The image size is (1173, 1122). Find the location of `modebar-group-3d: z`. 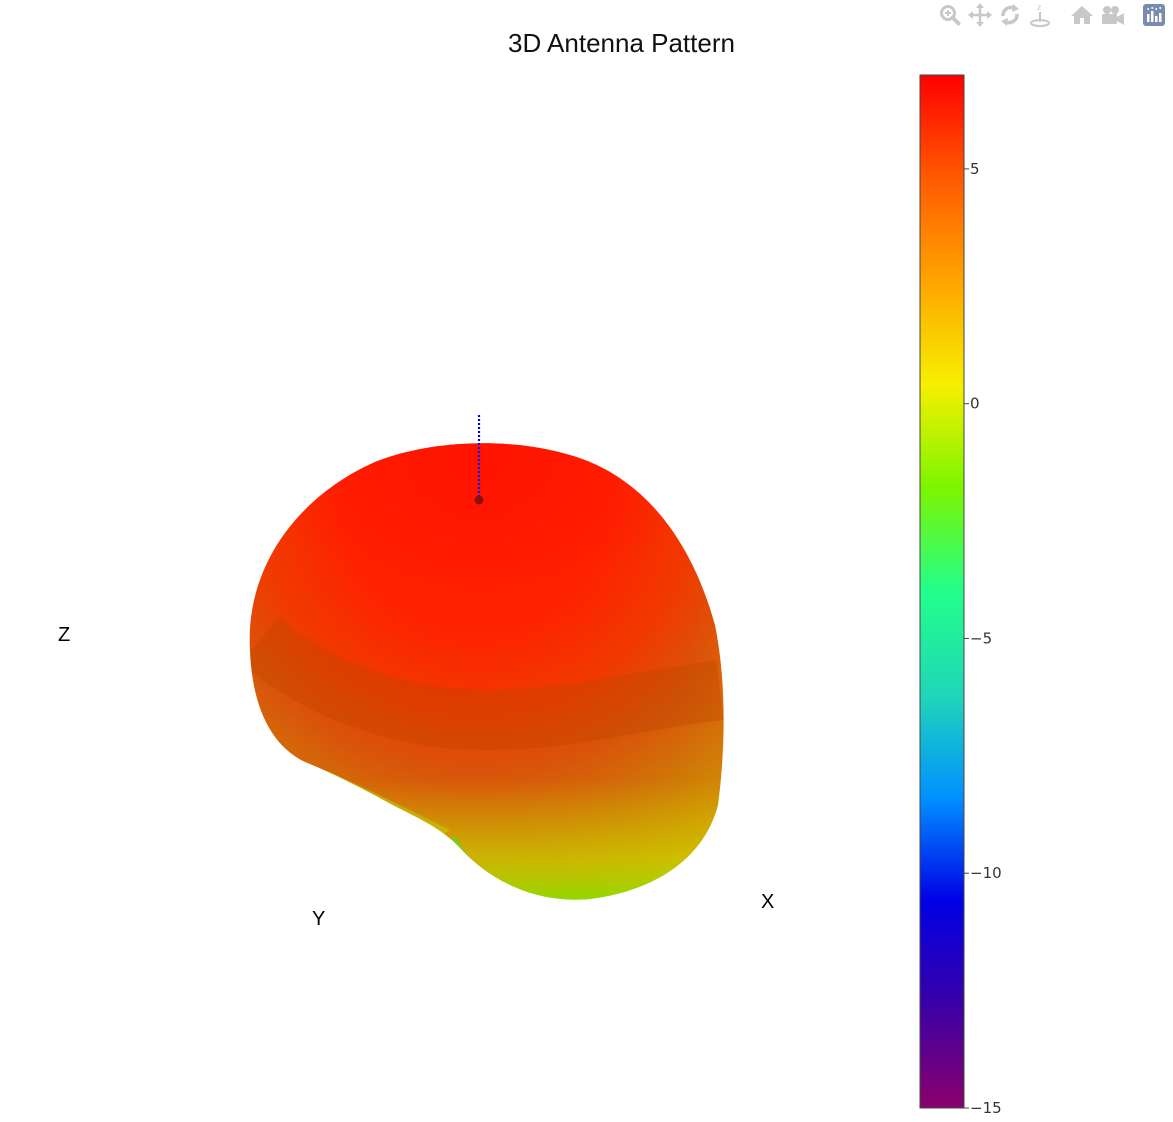

modebar-group-3d: z is located at coordinates (995, 15).